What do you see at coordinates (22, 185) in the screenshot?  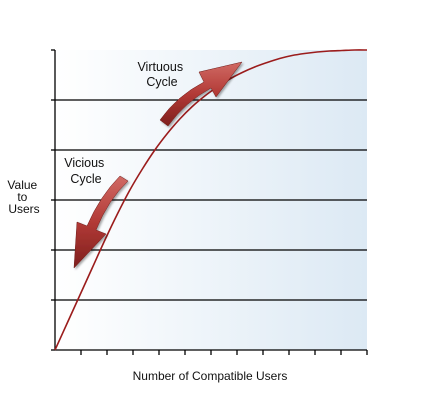 I see `y-label-line-1: Value` at bounding box center [22, 185].